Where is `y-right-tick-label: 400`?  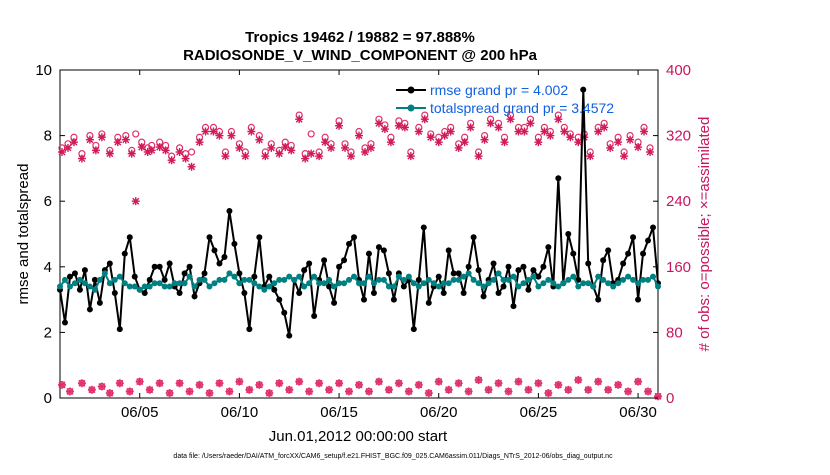 y-right-tick-label: 400 is located at coordinates (678, 70).